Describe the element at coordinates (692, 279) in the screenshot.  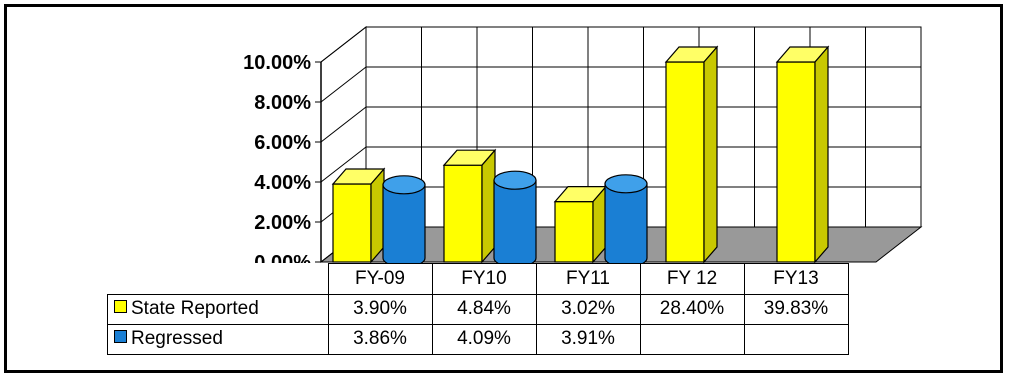
I see `category-label: FY 12` at that location.